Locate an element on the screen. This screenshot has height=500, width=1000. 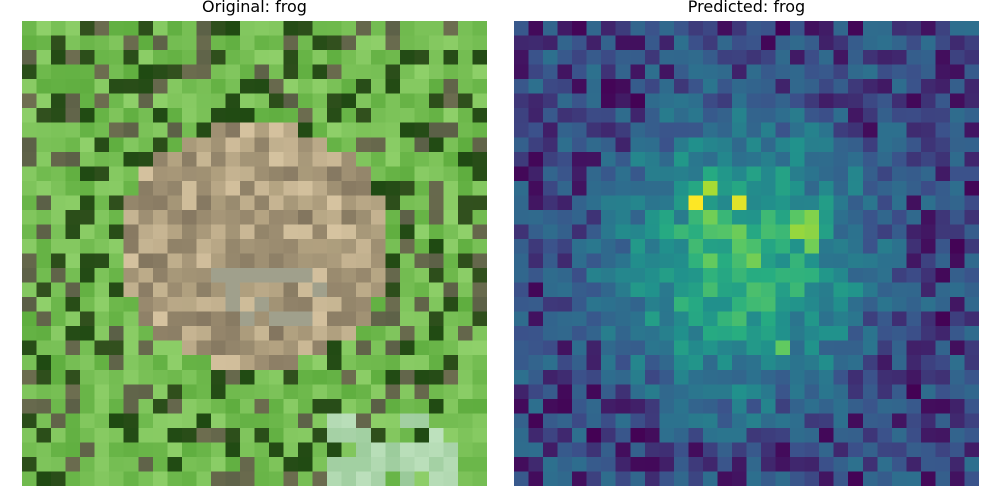
original-image-title: Original: frog is located at coordinates (254, 8).